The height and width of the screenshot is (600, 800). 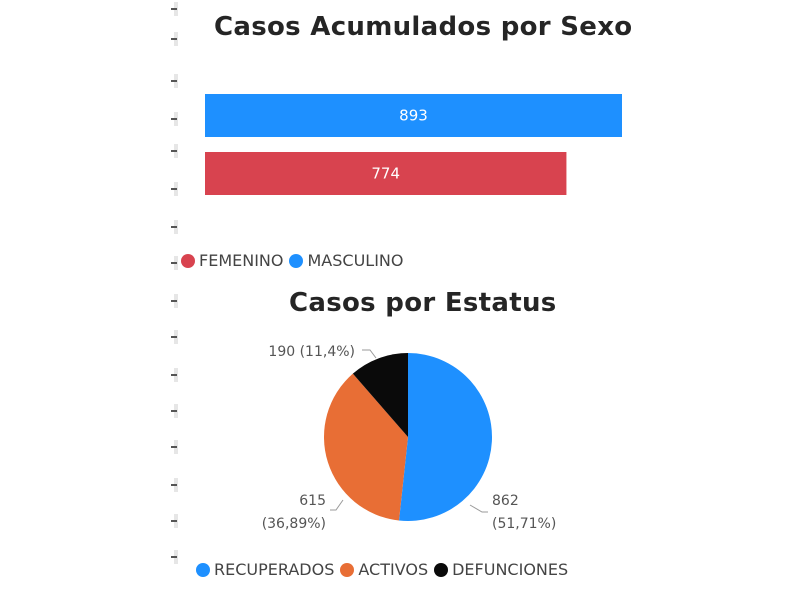 What do you see at coordinates (423, 27) in the screenshot?
I see `bar-chart-title: Casos Acumulados por Sexo` at bounding box center [423, 27].